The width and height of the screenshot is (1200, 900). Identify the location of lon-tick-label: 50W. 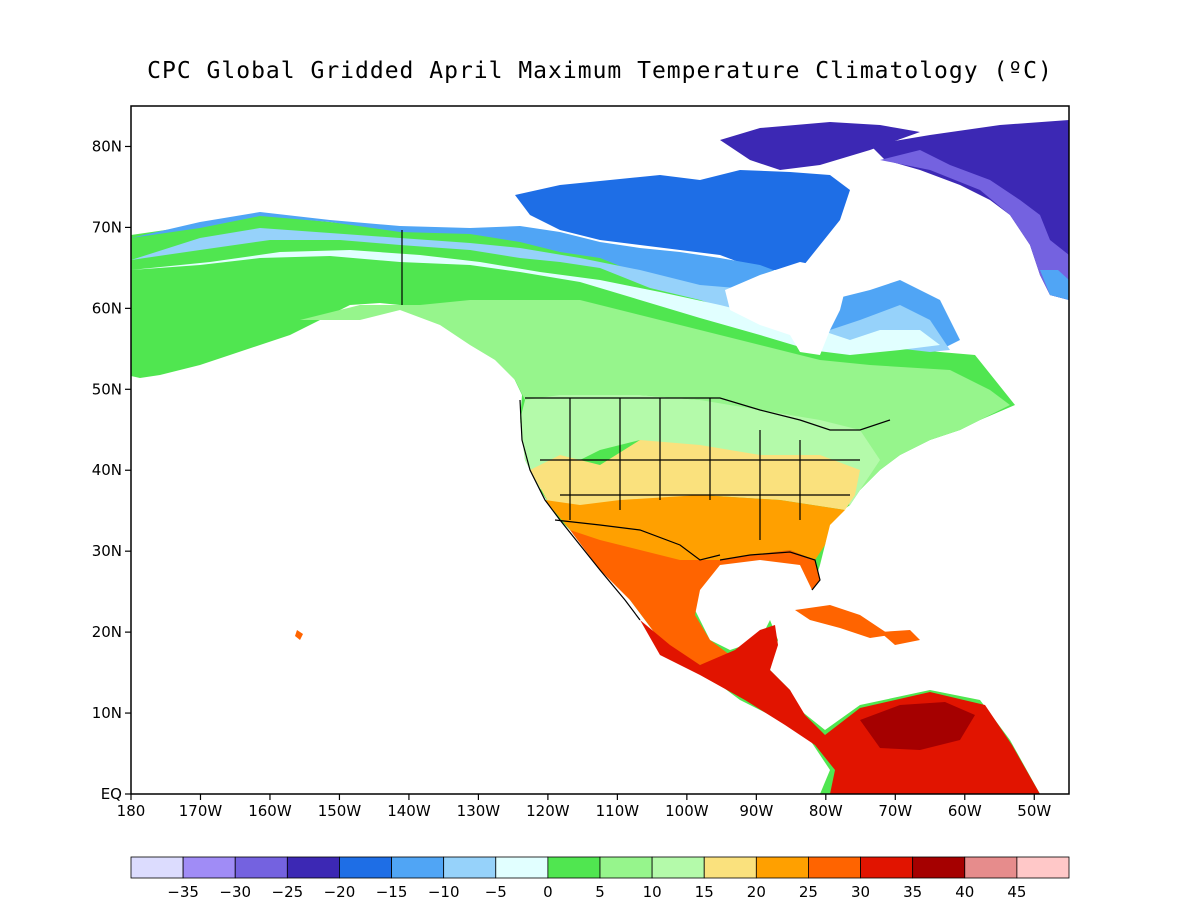
(1034, 811).